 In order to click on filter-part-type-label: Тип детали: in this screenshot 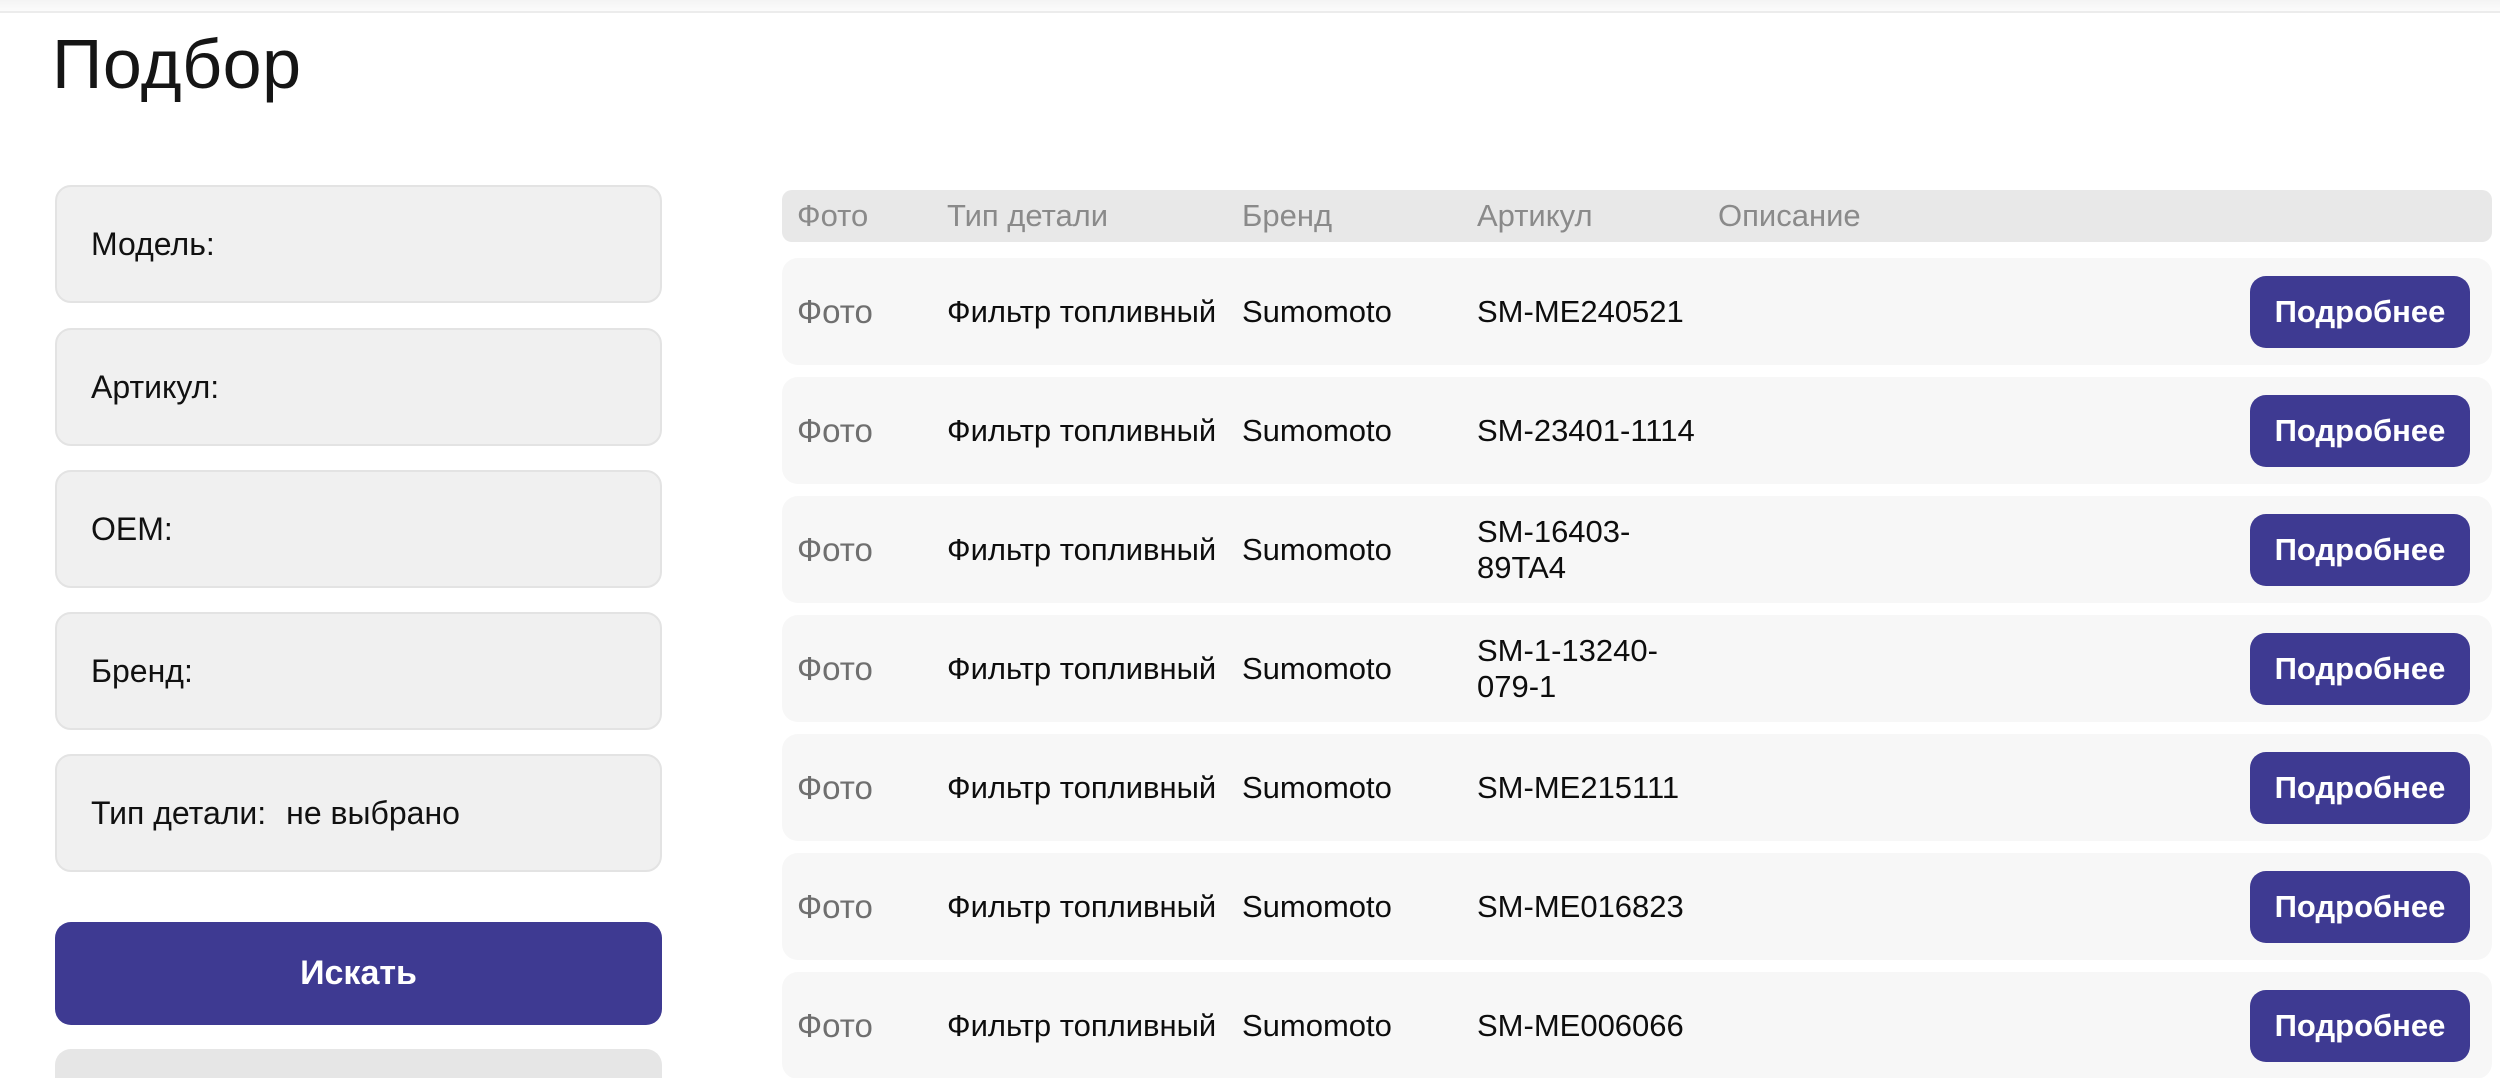, I will do `click(179, 812)`.